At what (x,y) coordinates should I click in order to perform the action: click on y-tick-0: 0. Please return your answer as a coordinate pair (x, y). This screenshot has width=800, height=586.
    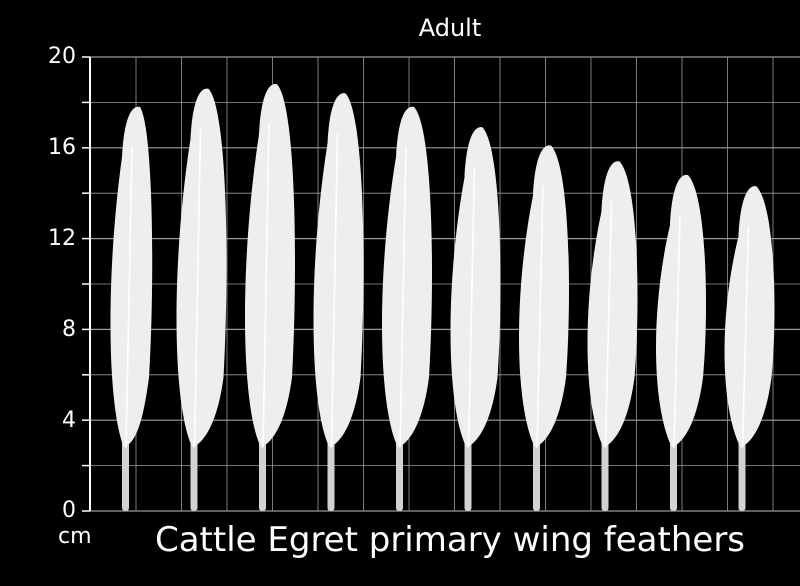
    Looking at the image, I should click on (69, 510).